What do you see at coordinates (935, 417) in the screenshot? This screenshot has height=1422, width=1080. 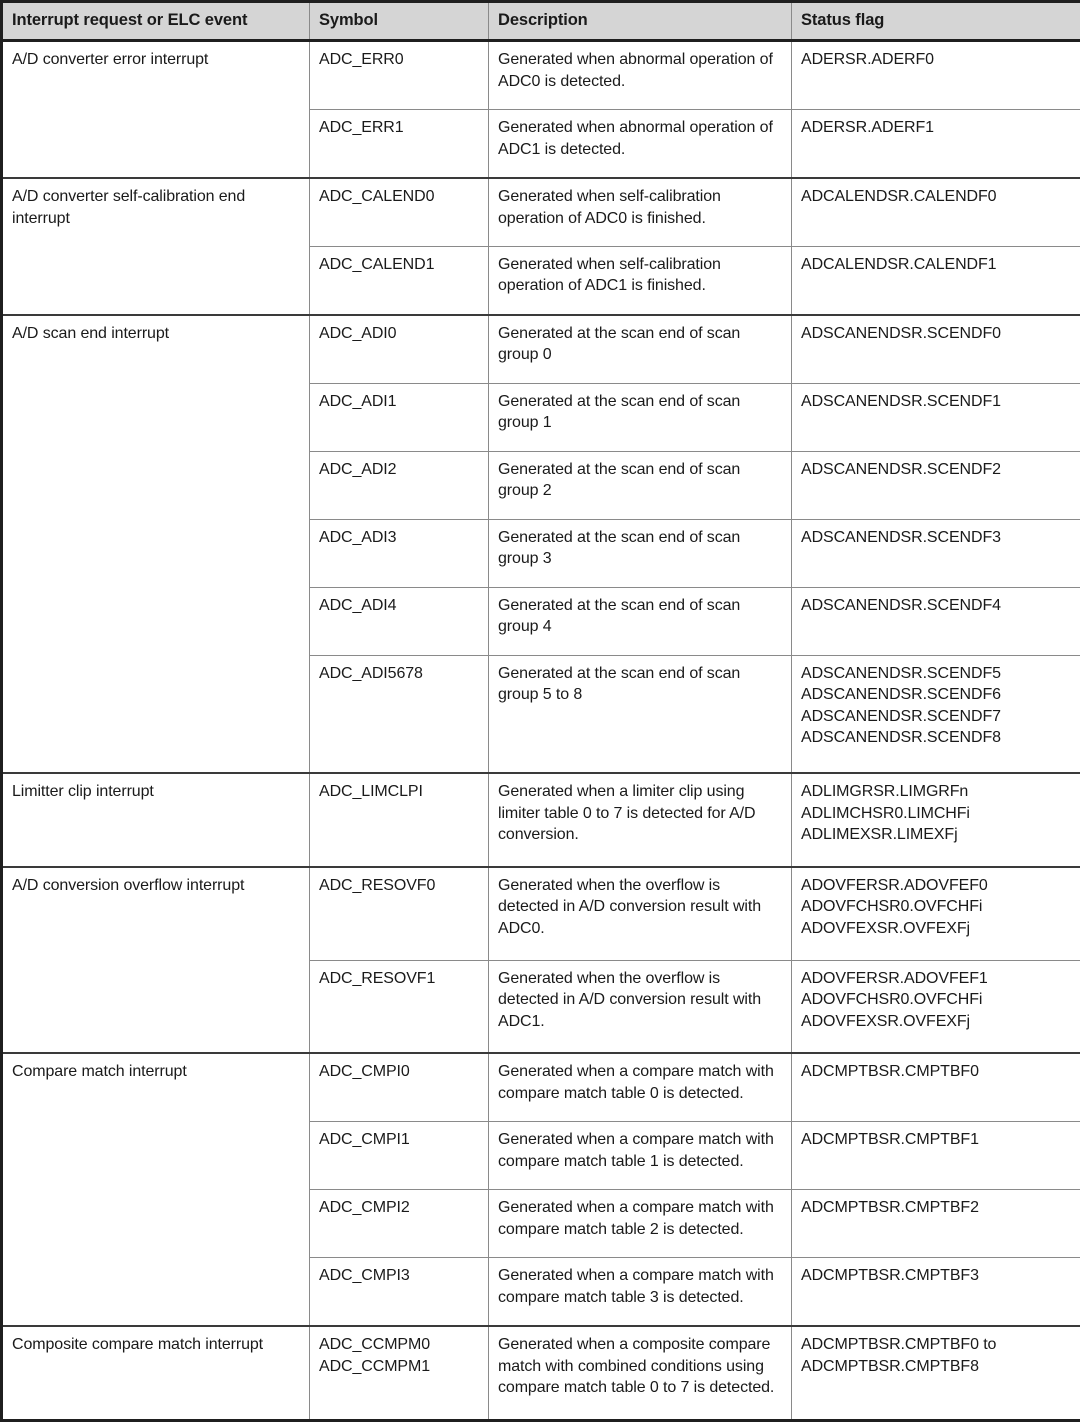 I see `cell-status-flag: ADSCANENDSR.SCENDF1` at bounding box center [935, 417].